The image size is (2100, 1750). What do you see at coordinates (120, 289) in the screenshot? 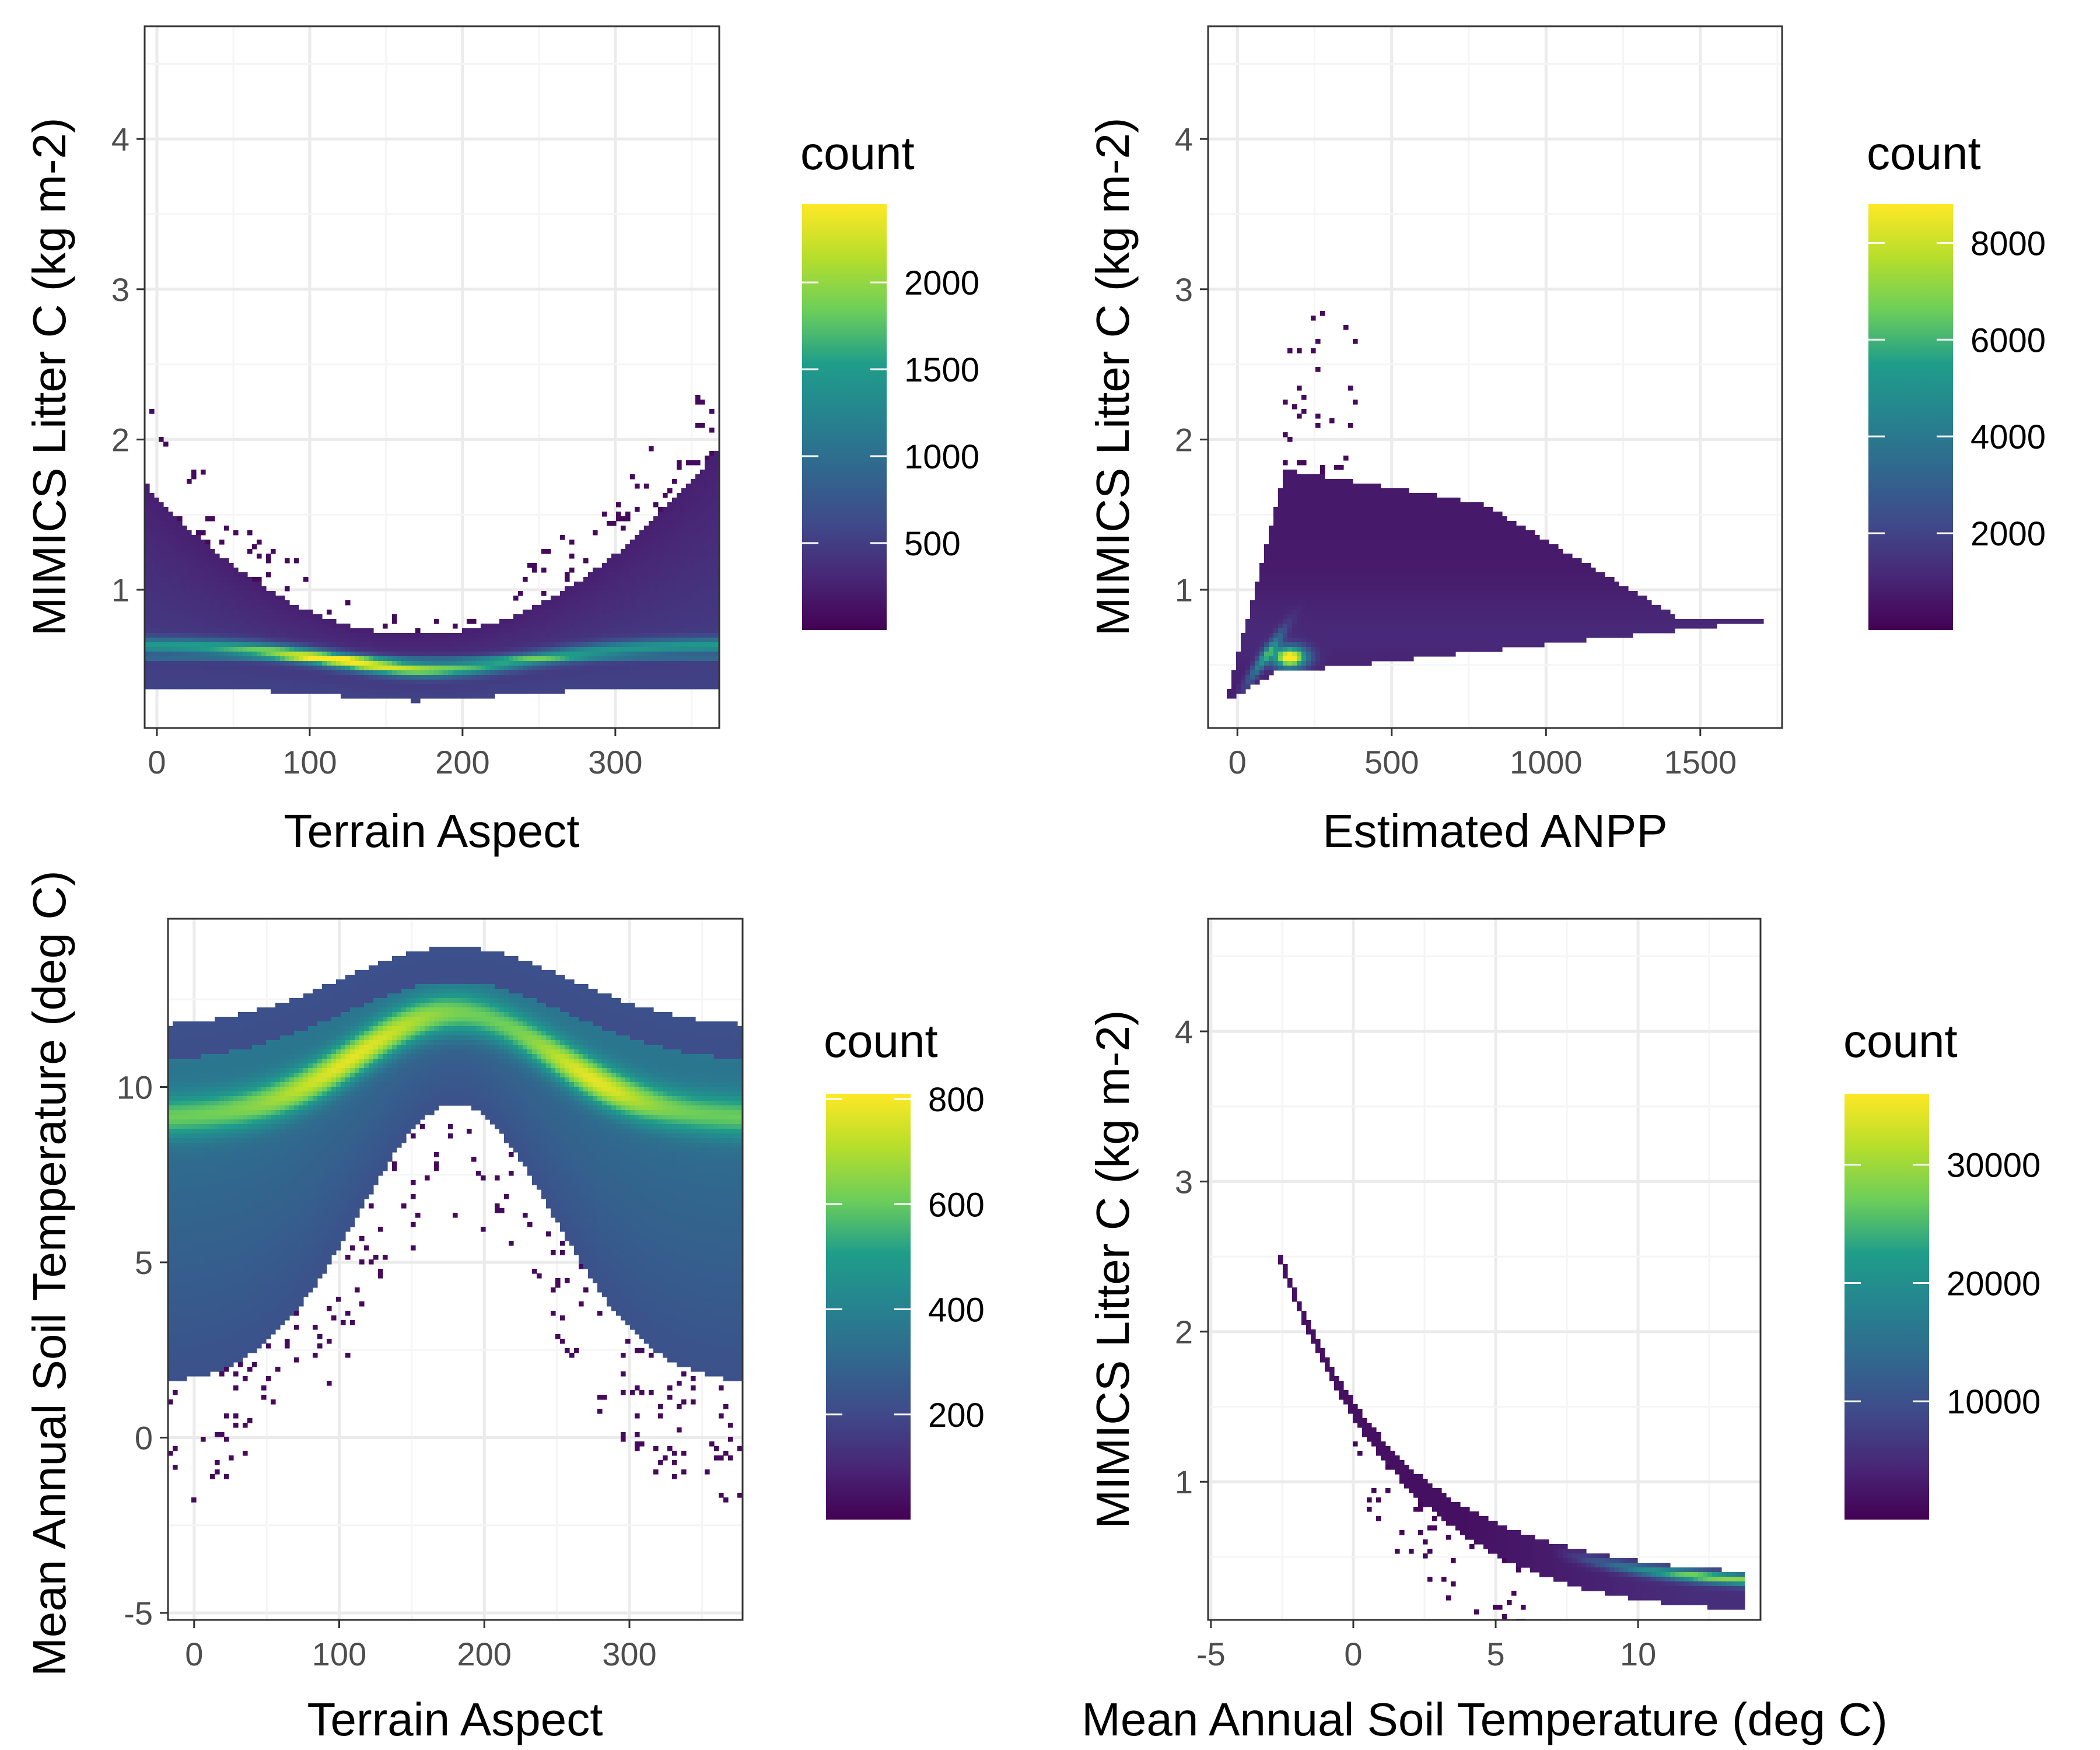
I see `y-tick-label: 3` at bounding box center [120, 289].